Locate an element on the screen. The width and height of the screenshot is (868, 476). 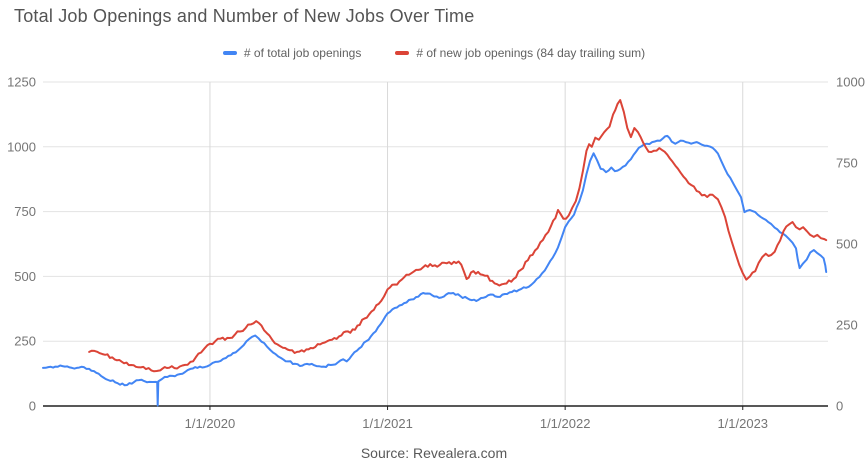
x-tick-label: 1/1/2020 is located at coordinates (210, 423).